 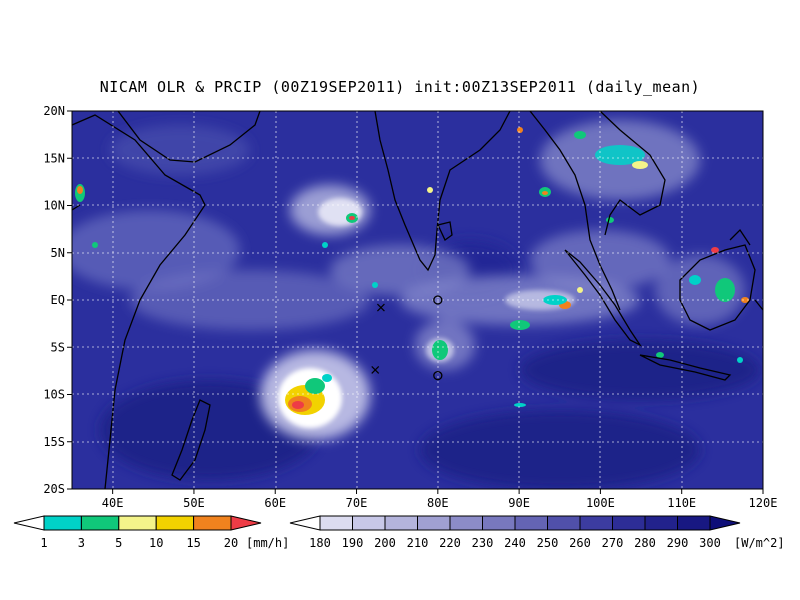 What do you see at coordinates (645, 543) in the screenshot?
I see `colorbar-label: 280` at bounding box center [645, 543].